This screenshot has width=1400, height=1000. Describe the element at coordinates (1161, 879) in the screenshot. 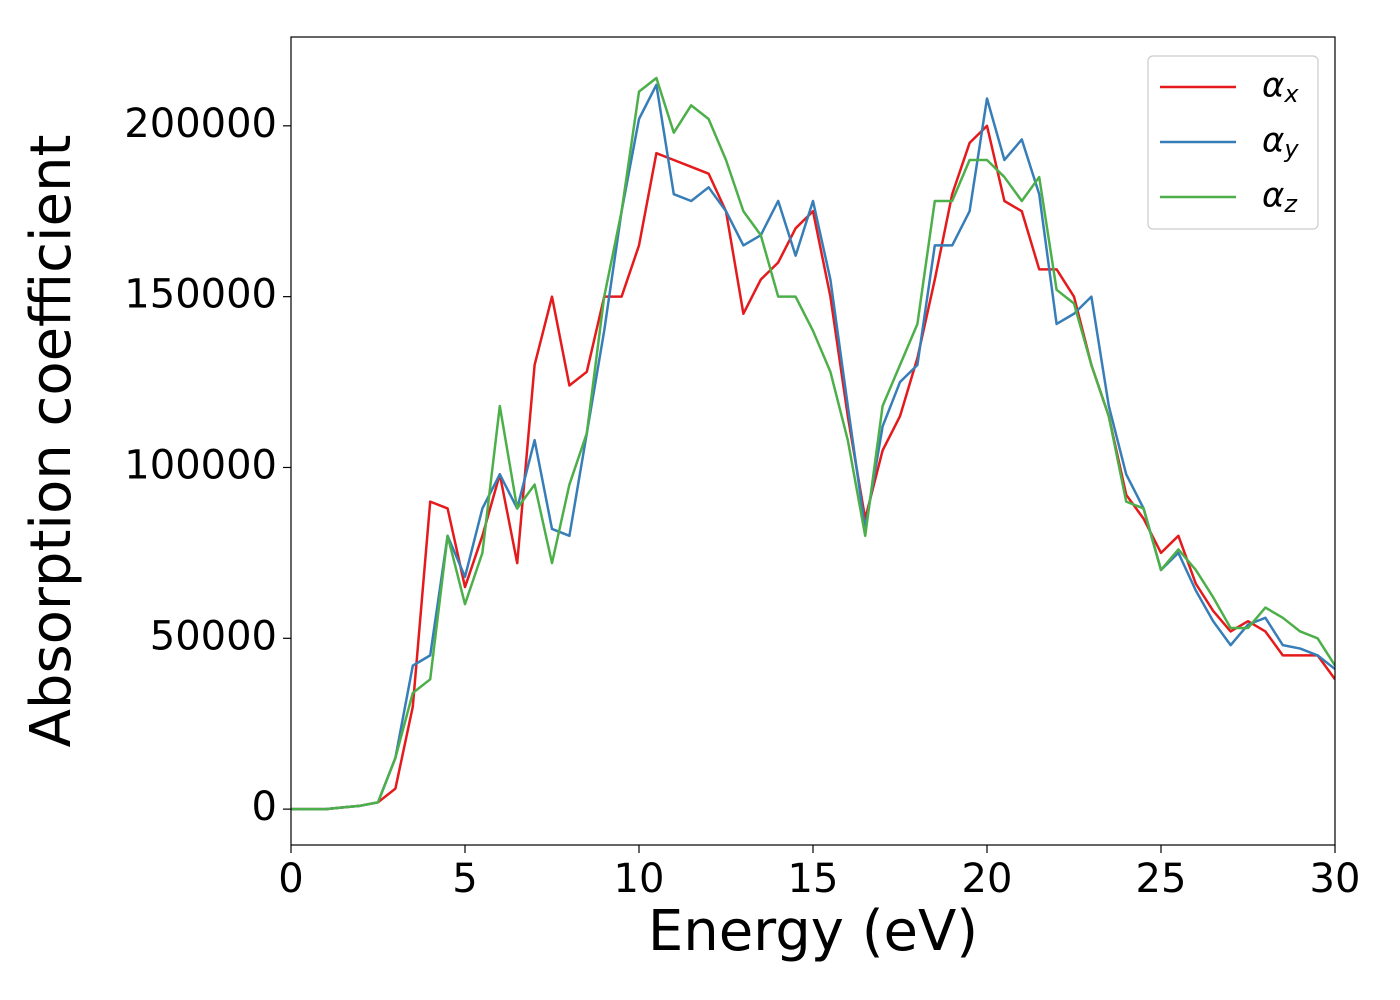

I see `x-tick-label: 25` at that location.